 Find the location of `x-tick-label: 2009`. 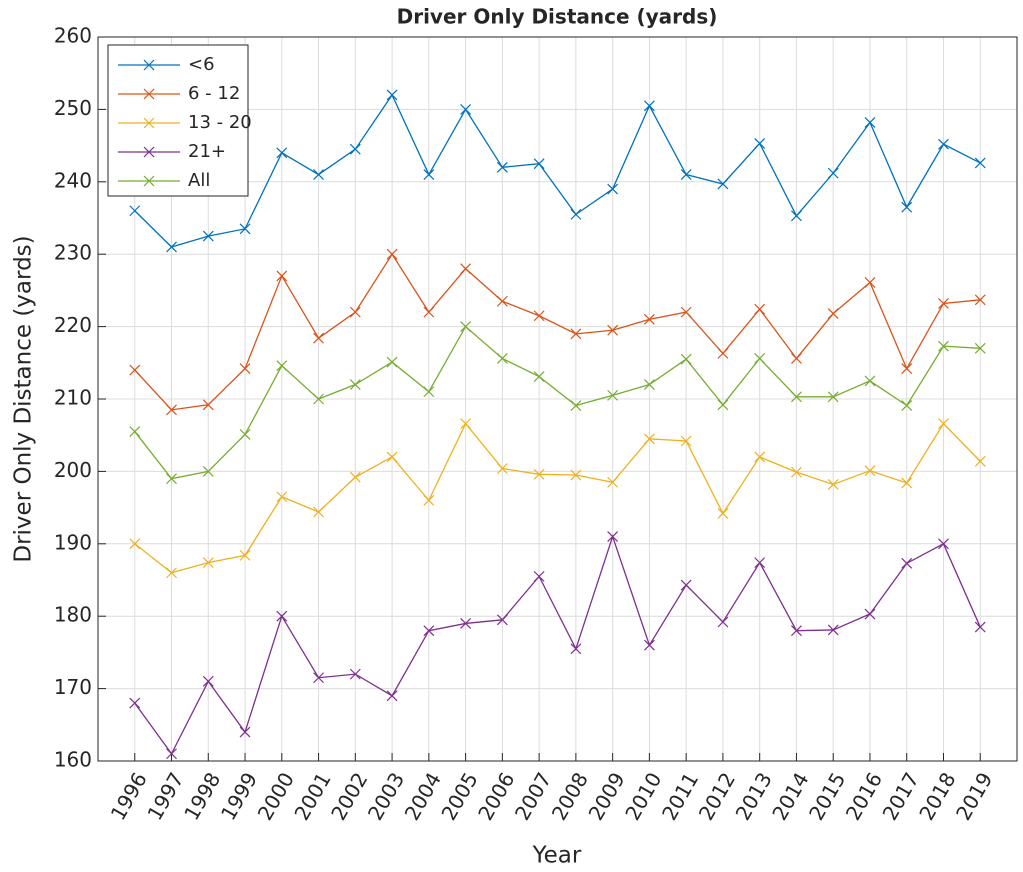

x-tick-label: 2009 is located at coordinates (606, 796).